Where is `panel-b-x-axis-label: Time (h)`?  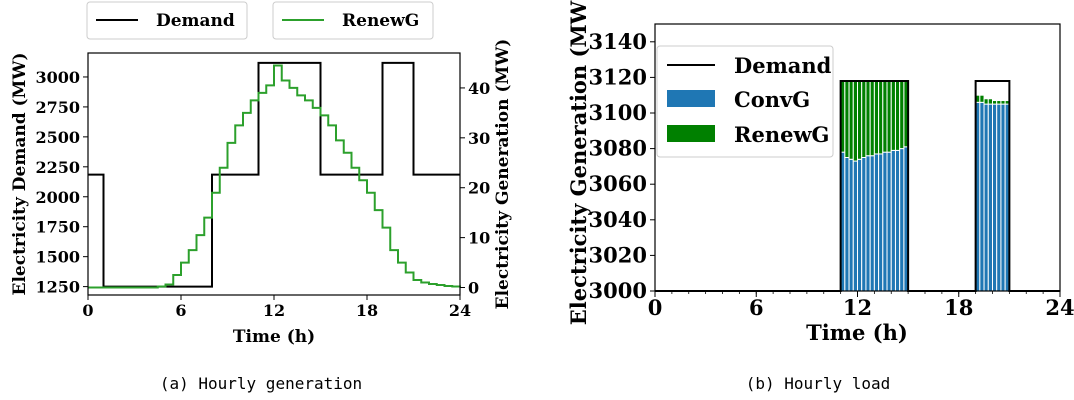 panel-b-x-axis-label: Time (h) is located at coordinates (857, 332).